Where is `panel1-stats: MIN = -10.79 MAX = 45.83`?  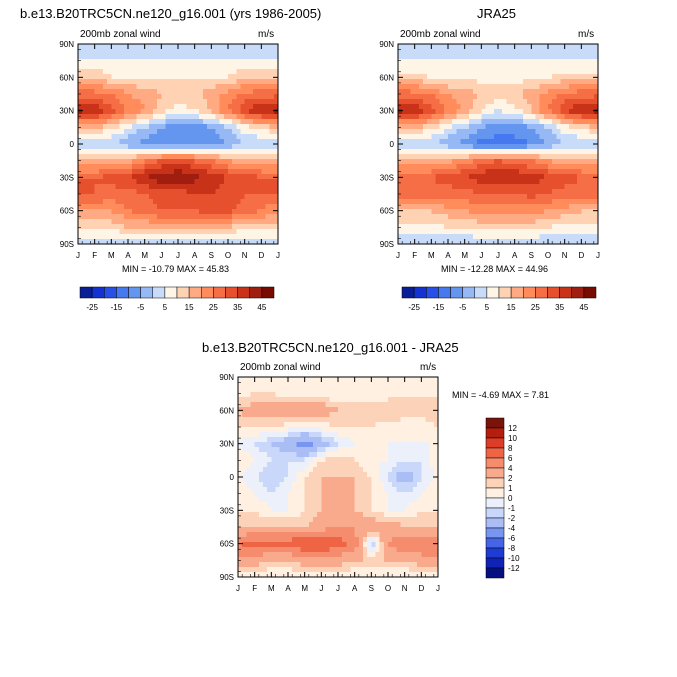 panel1-stats: MIN = -10.79 MAX = 45.83 is located at coordinates (176, 269).